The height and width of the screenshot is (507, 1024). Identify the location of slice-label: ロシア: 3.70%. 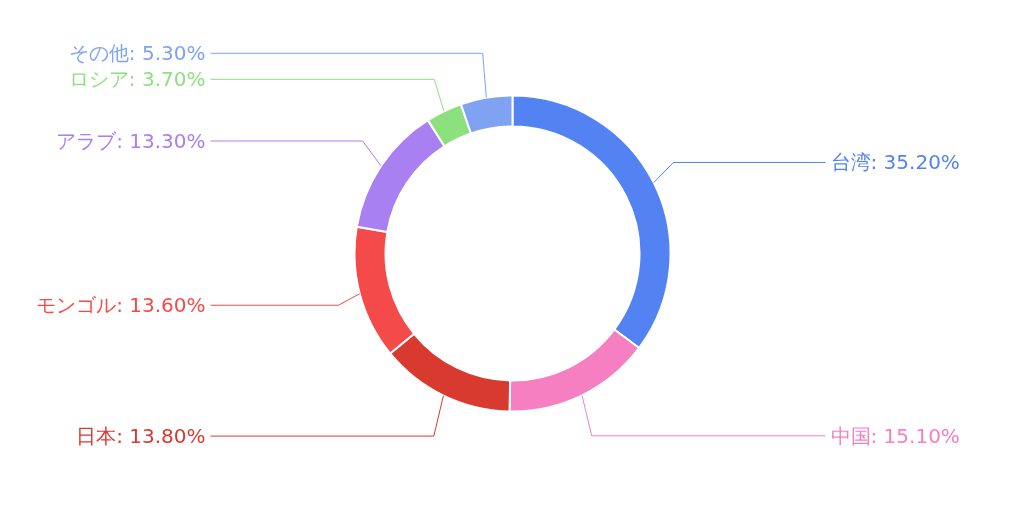
(137, 79).